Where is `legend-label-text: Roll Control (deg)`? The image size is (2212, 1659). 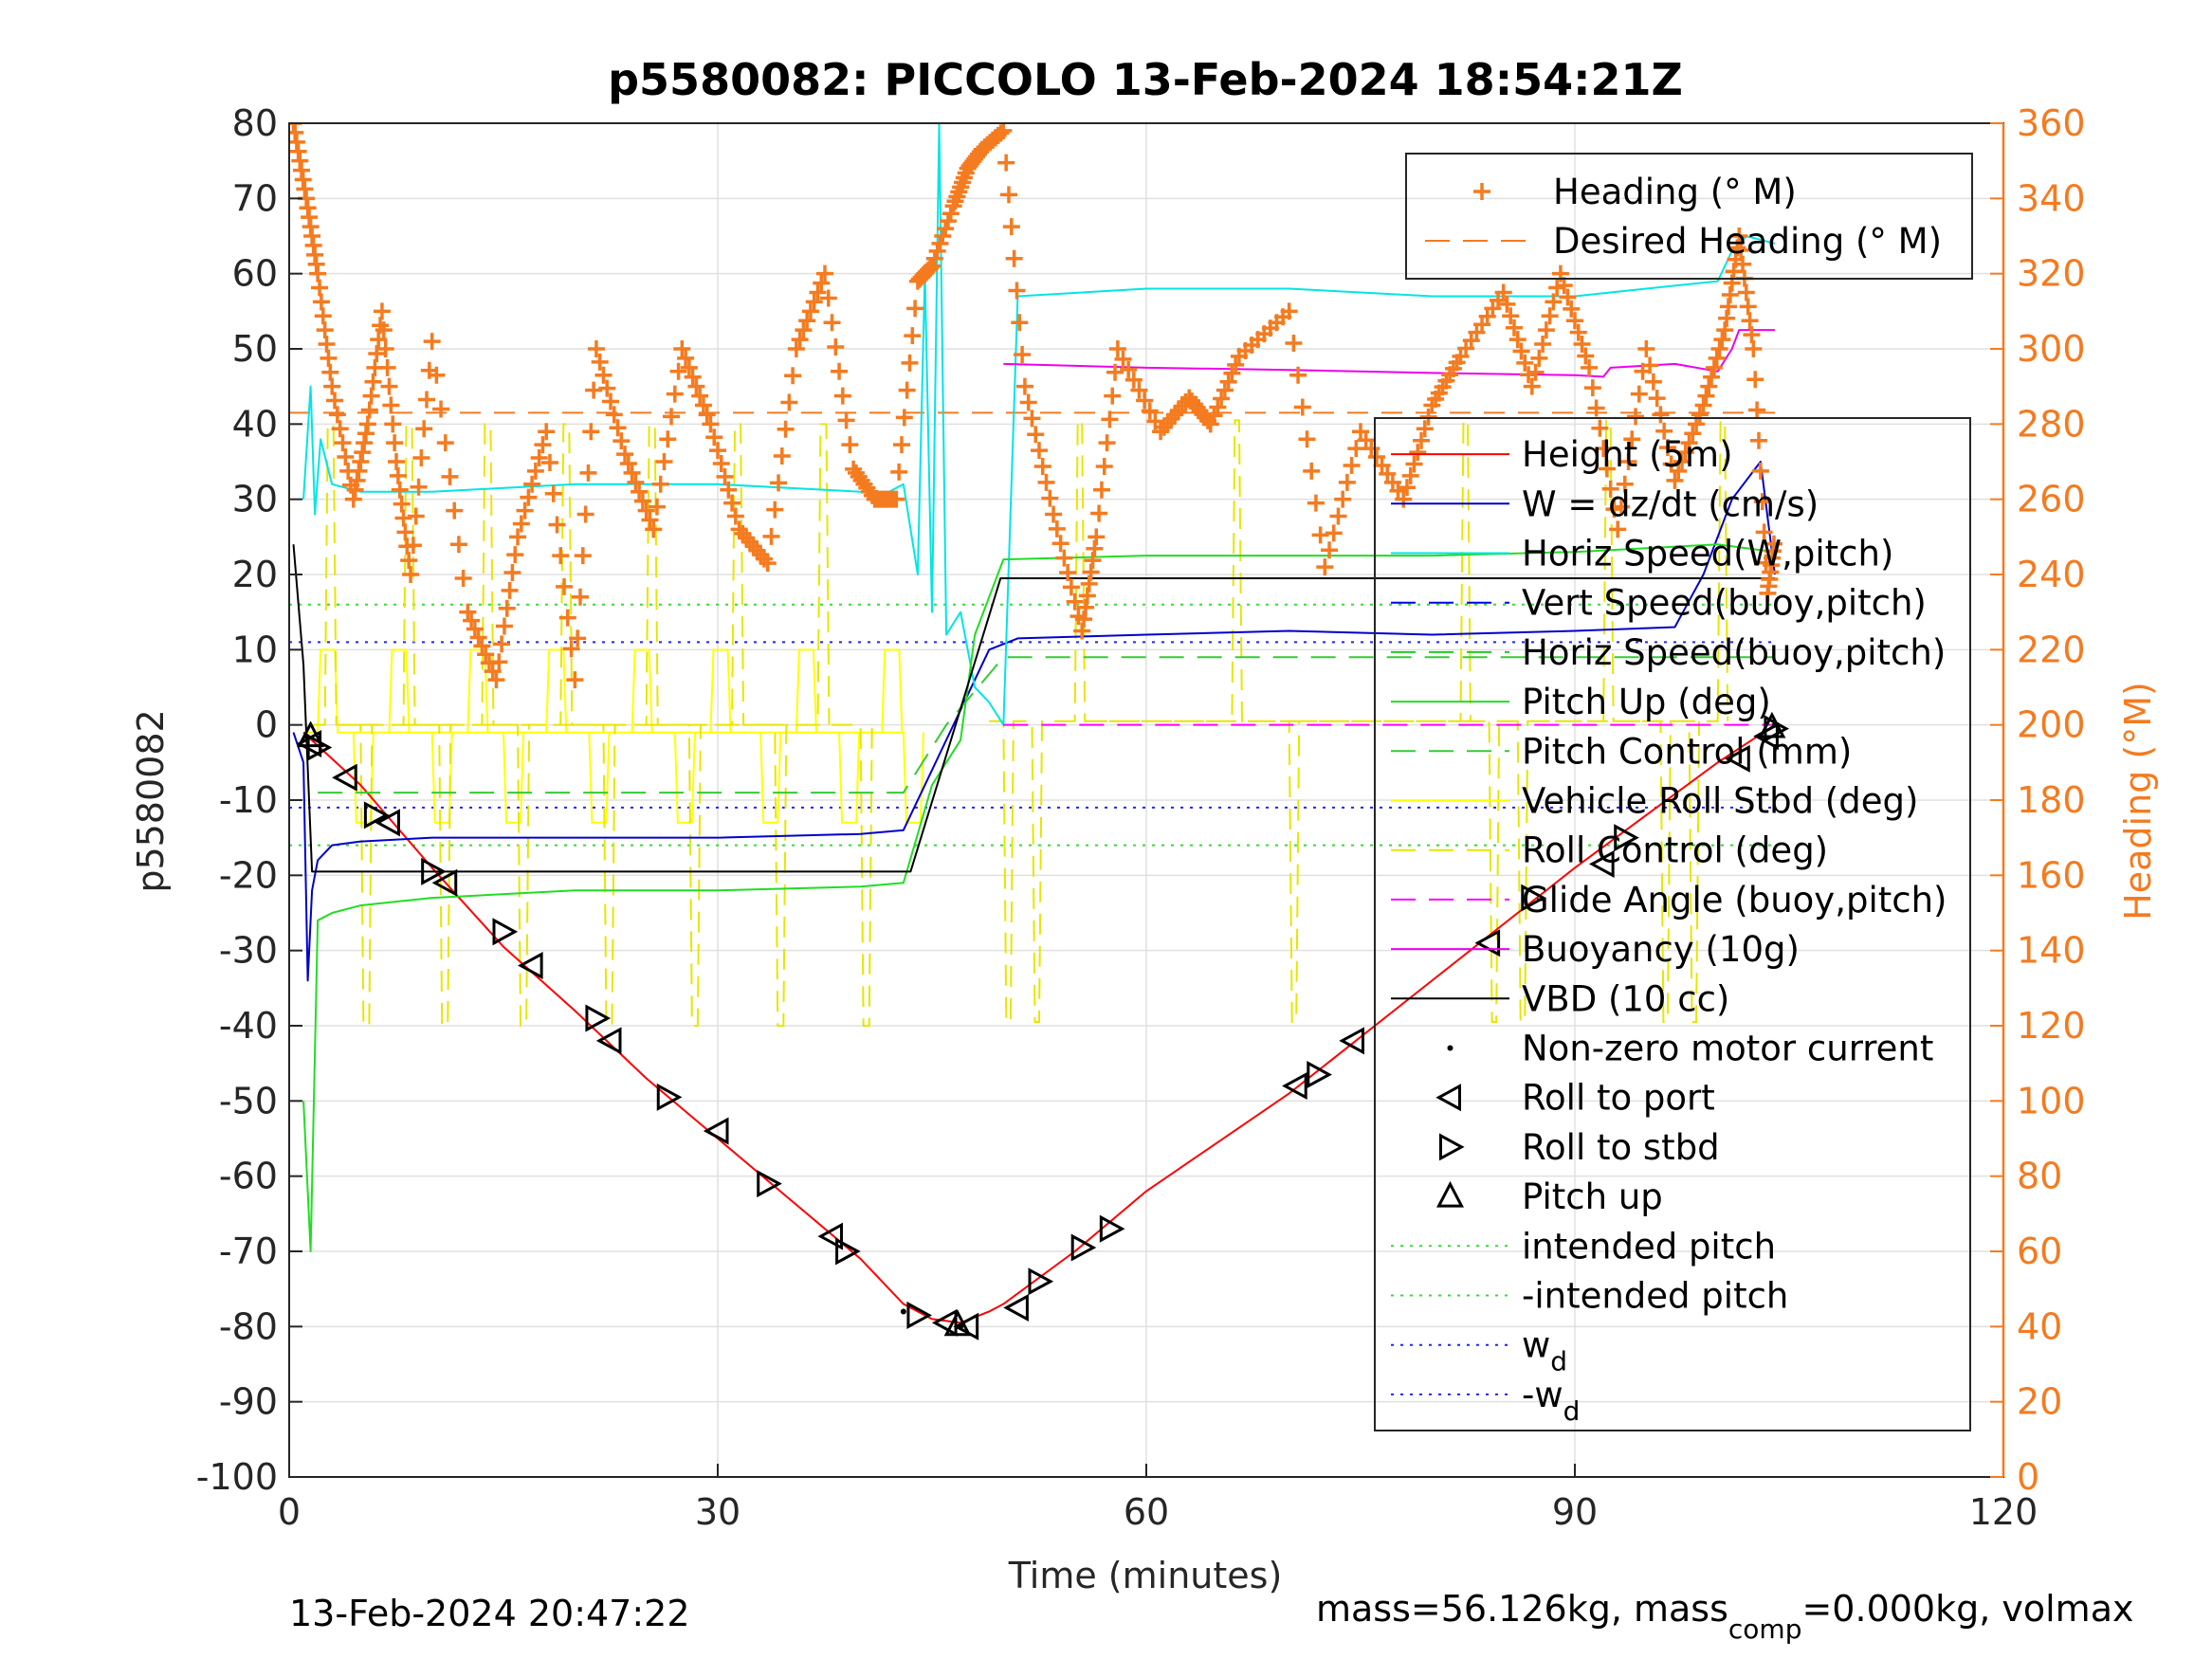
legend-label-text: Roll Control (deg) is located at coordinates (1675, 850).